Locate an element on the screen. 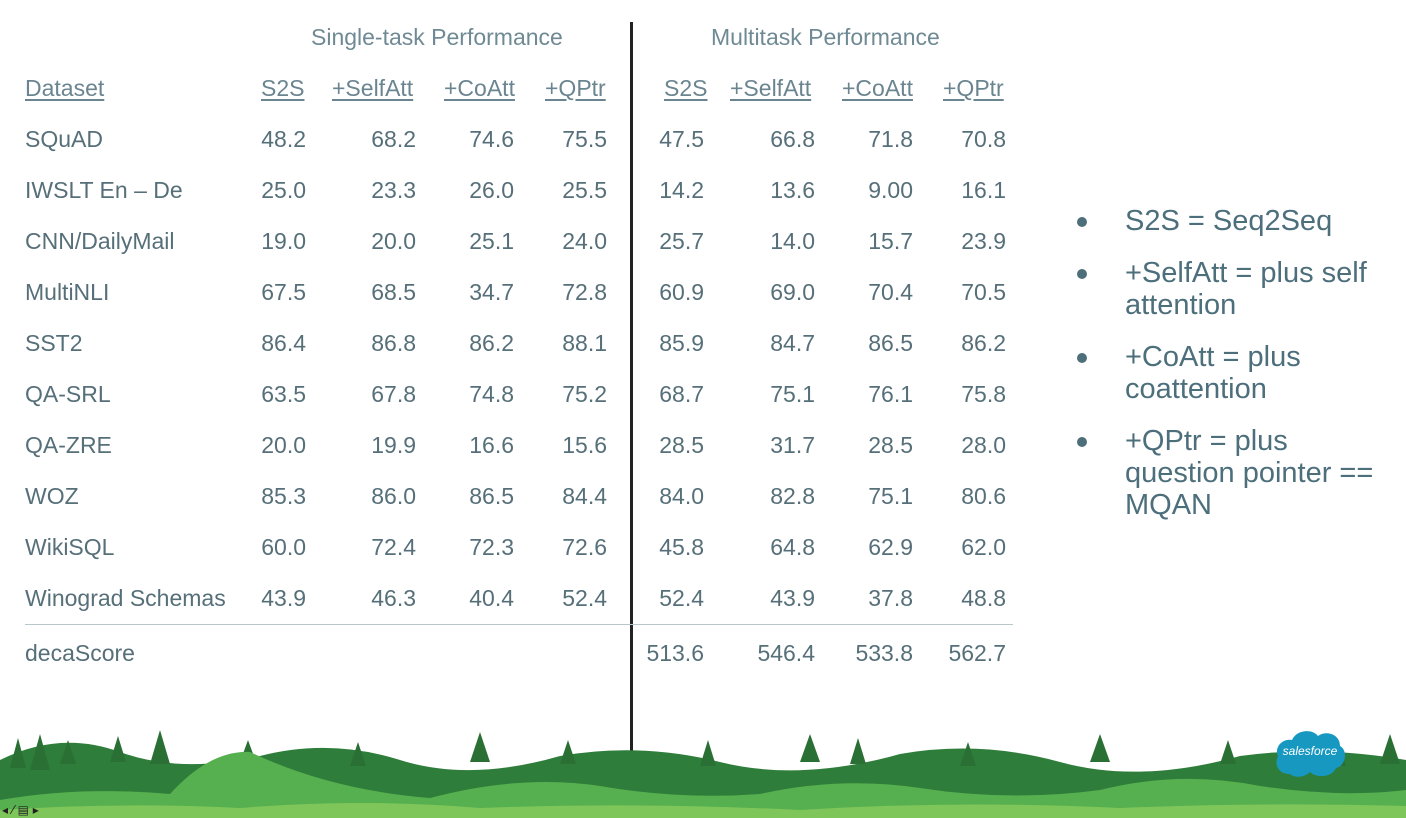 This screenshot has width=1406, height=818. legend-item: +QPtr = plus question pointer == MQAN is located at coordinates (1225, 473).